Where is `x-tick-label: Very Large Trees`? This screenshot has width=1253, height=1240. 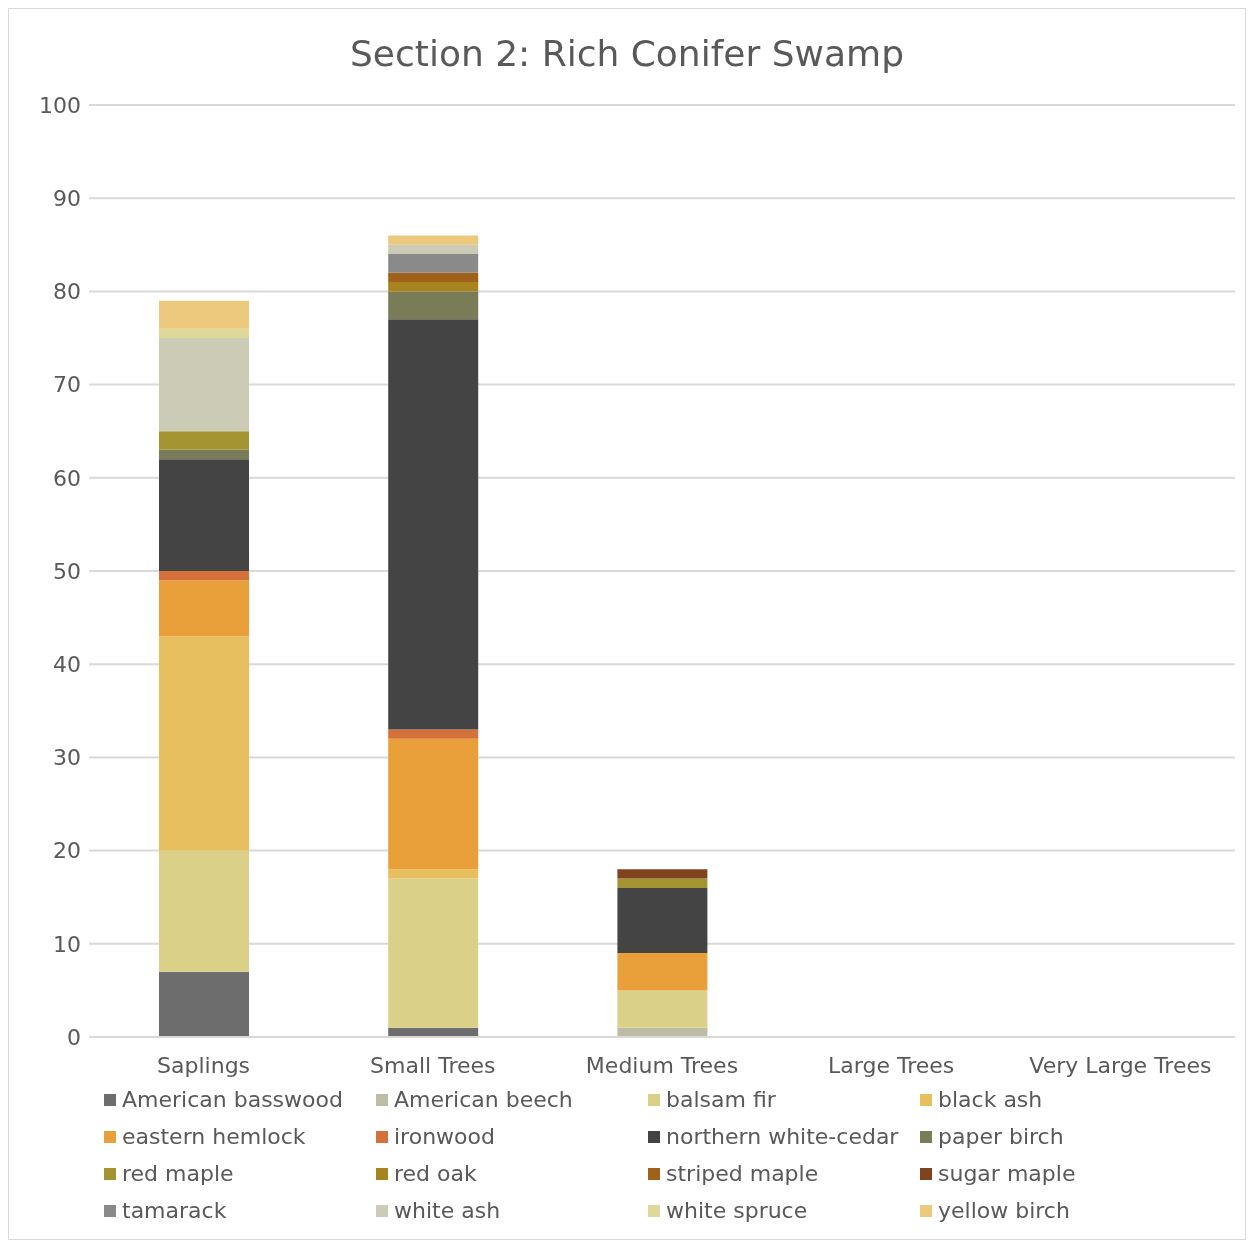
x-tick-label: Very Large Trees is located at coordinates (1120, 1065).